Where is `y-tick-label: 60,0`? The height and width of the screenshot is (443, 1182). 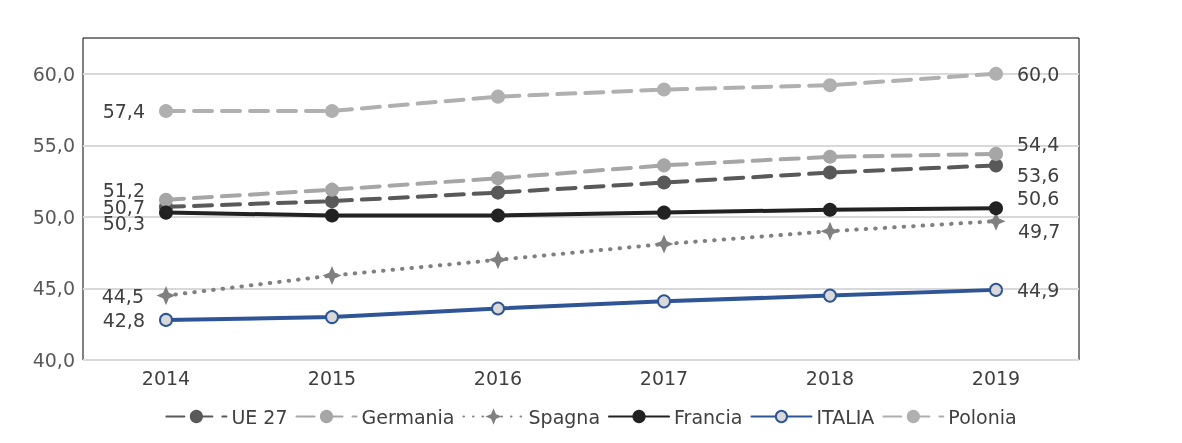 y-tick-label: 60,0 is located at coordinates (53, 73).